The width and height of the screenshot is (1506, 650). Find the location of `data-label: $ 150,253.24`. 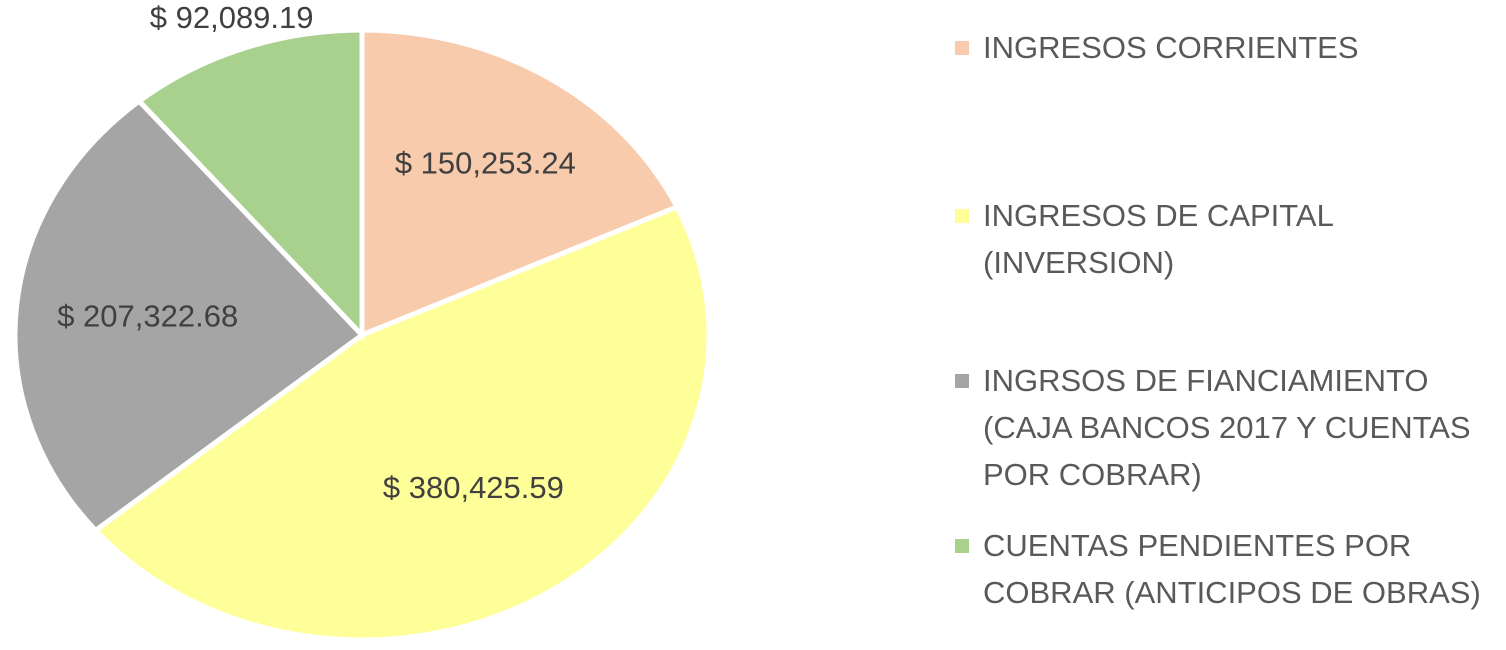

data-label: $ 150,253.24 is located at coordinates (485, 163).